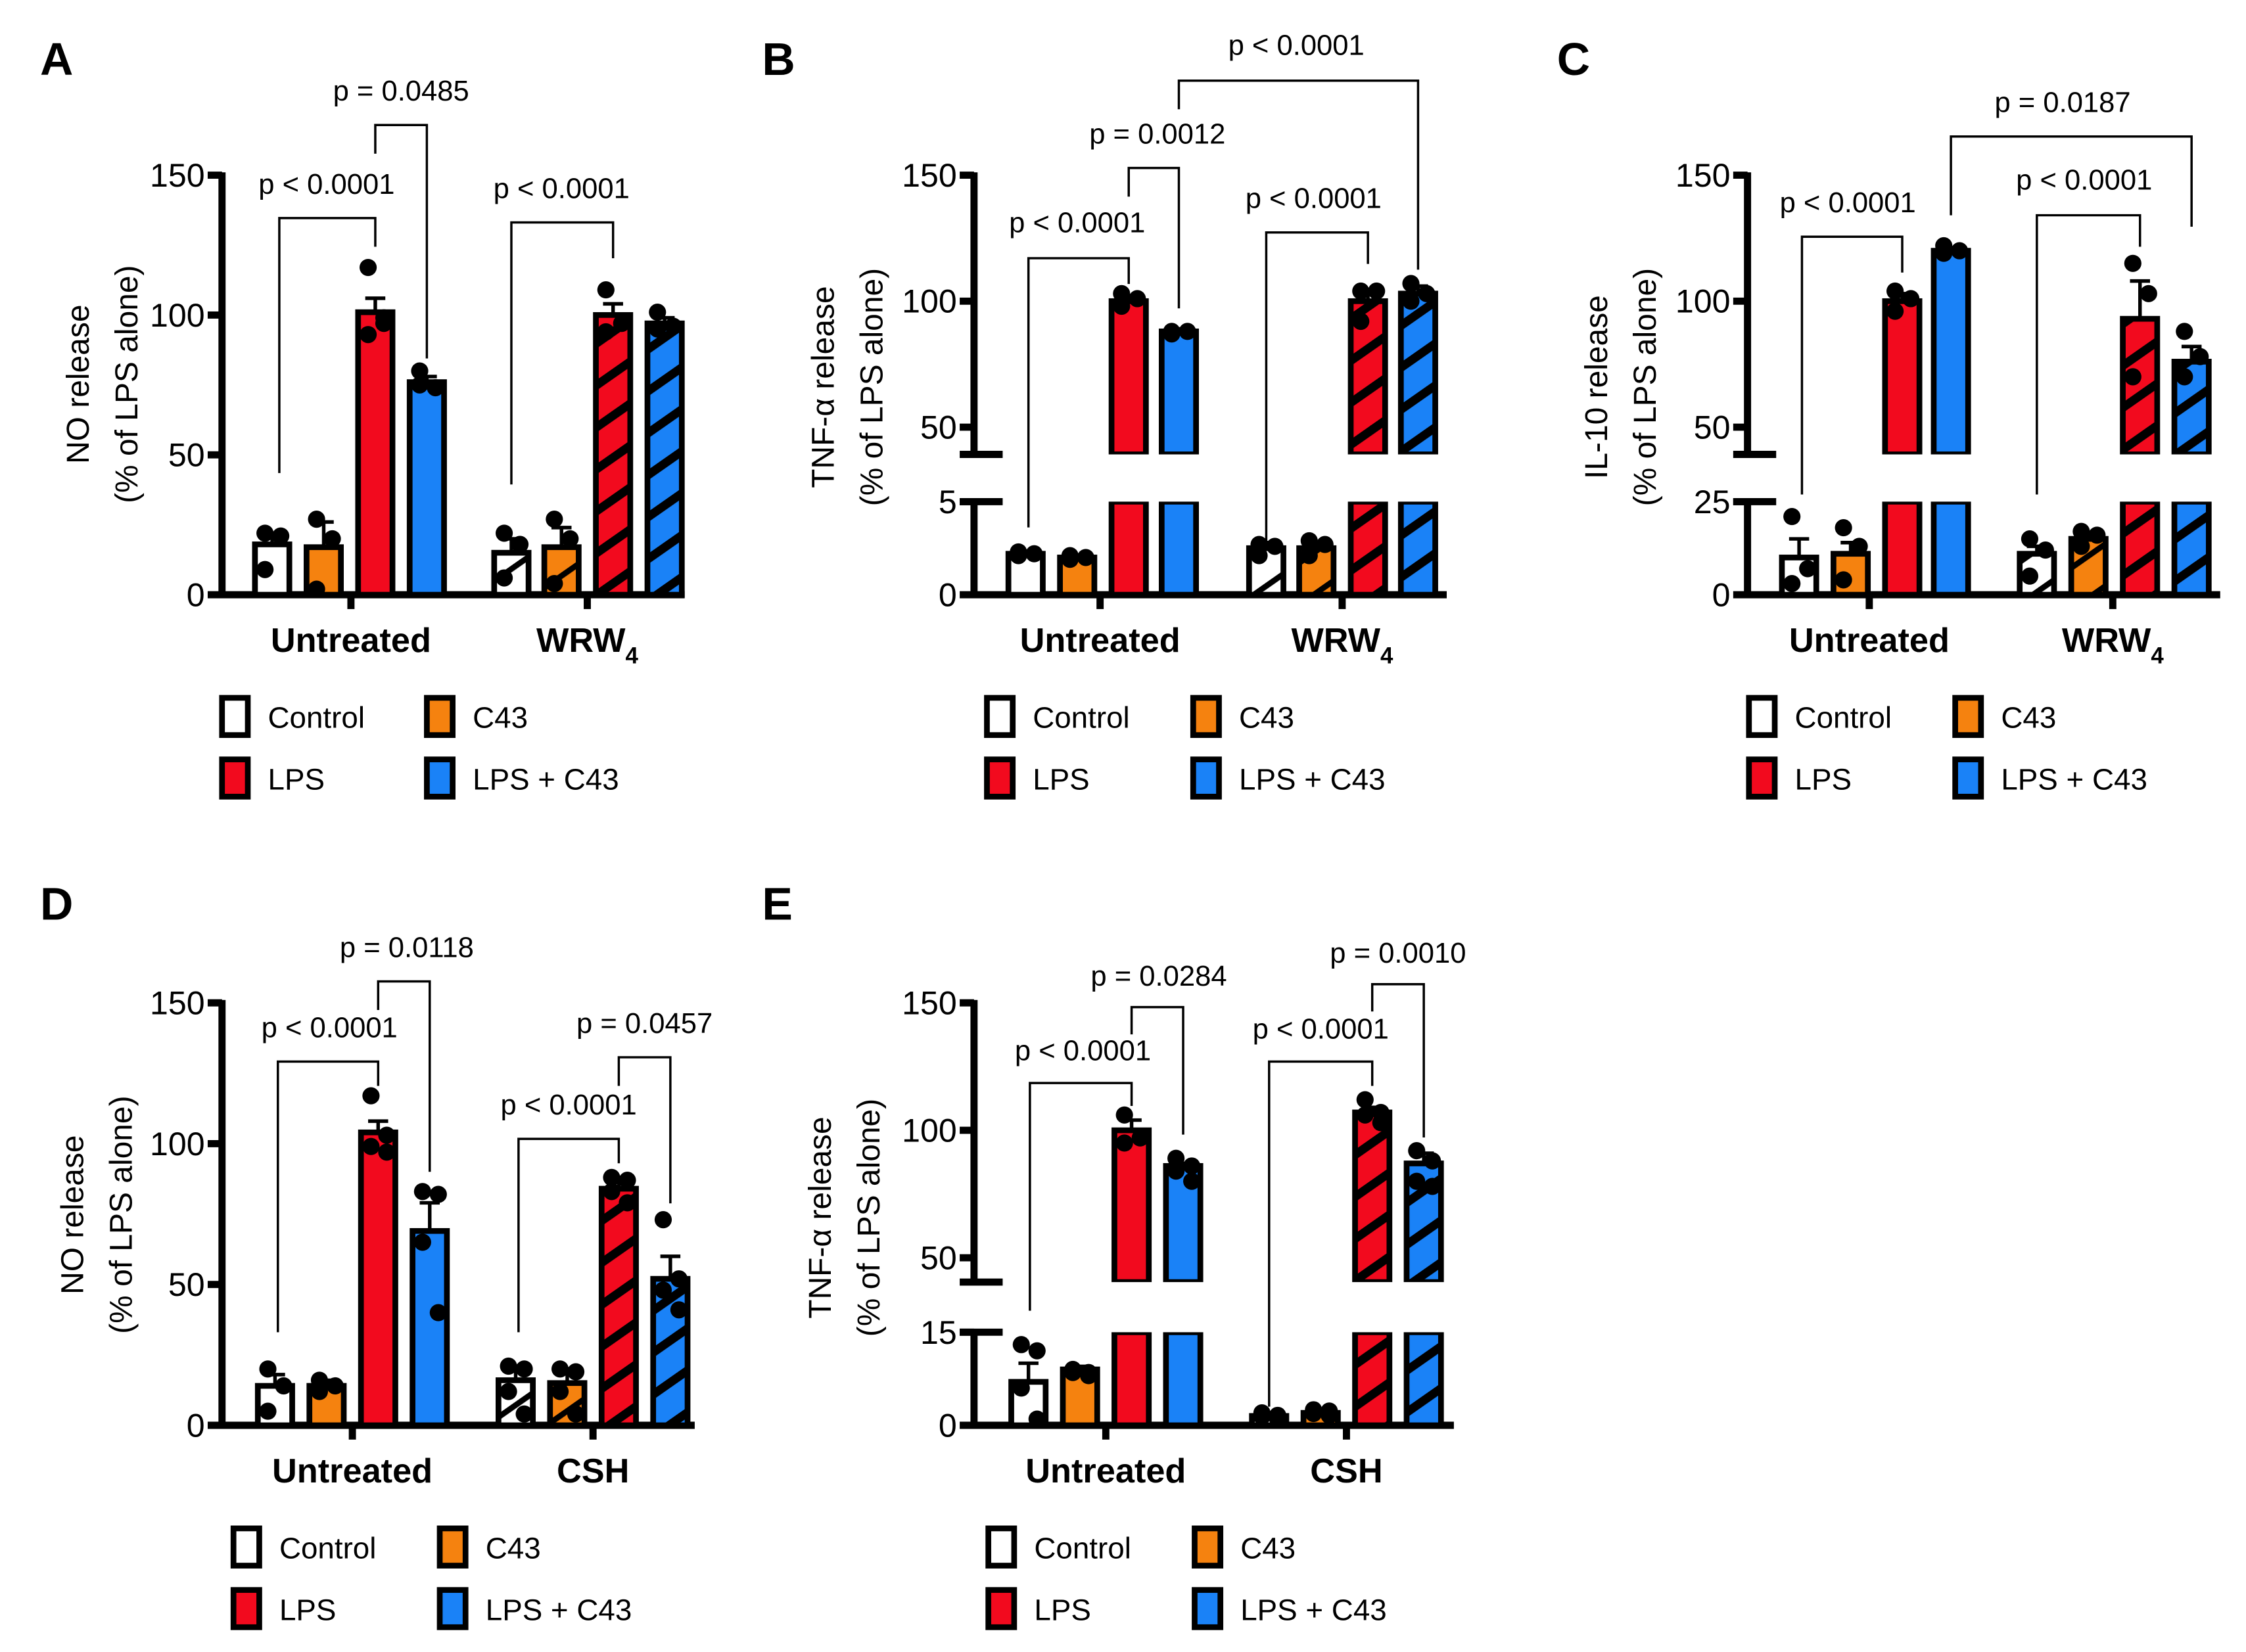 The image size is (2246, 1652). Describe the element at coordinates (929, 1003) in the screenshot. I see `y-tick-label: 150` at that location.